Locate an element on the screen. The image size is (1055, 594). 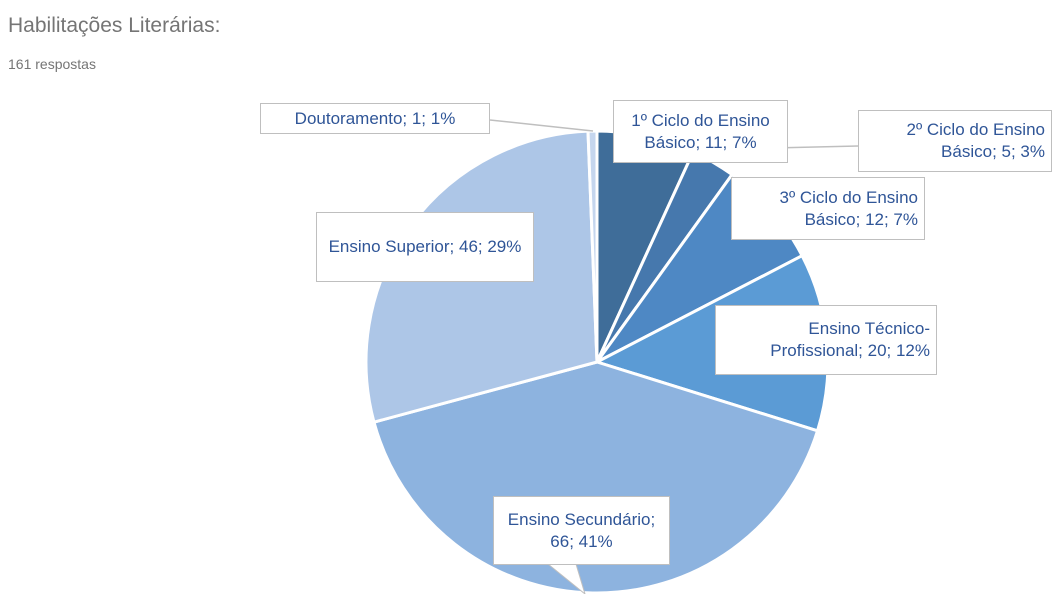
chart-subtitle: 161 respostas is located at coordinates (52, 64).